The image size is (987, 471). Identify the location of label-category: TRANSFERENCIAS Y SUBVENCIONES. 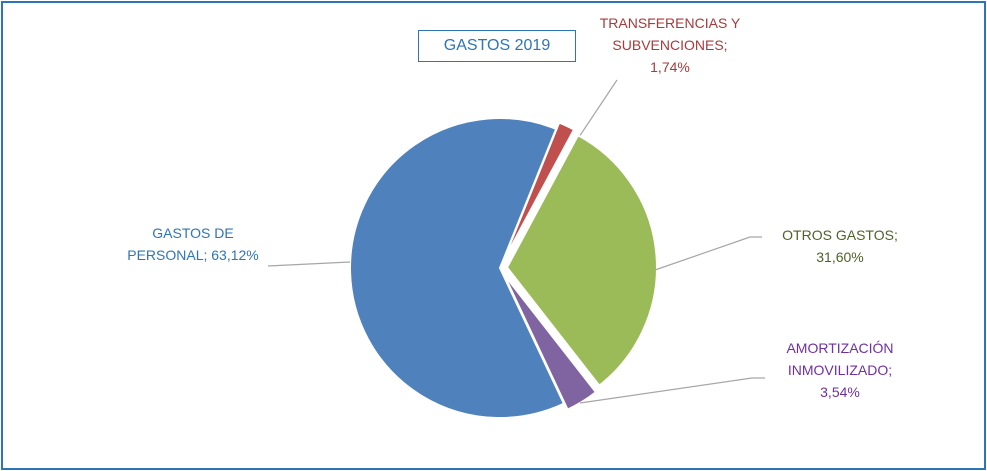
(670, 34).